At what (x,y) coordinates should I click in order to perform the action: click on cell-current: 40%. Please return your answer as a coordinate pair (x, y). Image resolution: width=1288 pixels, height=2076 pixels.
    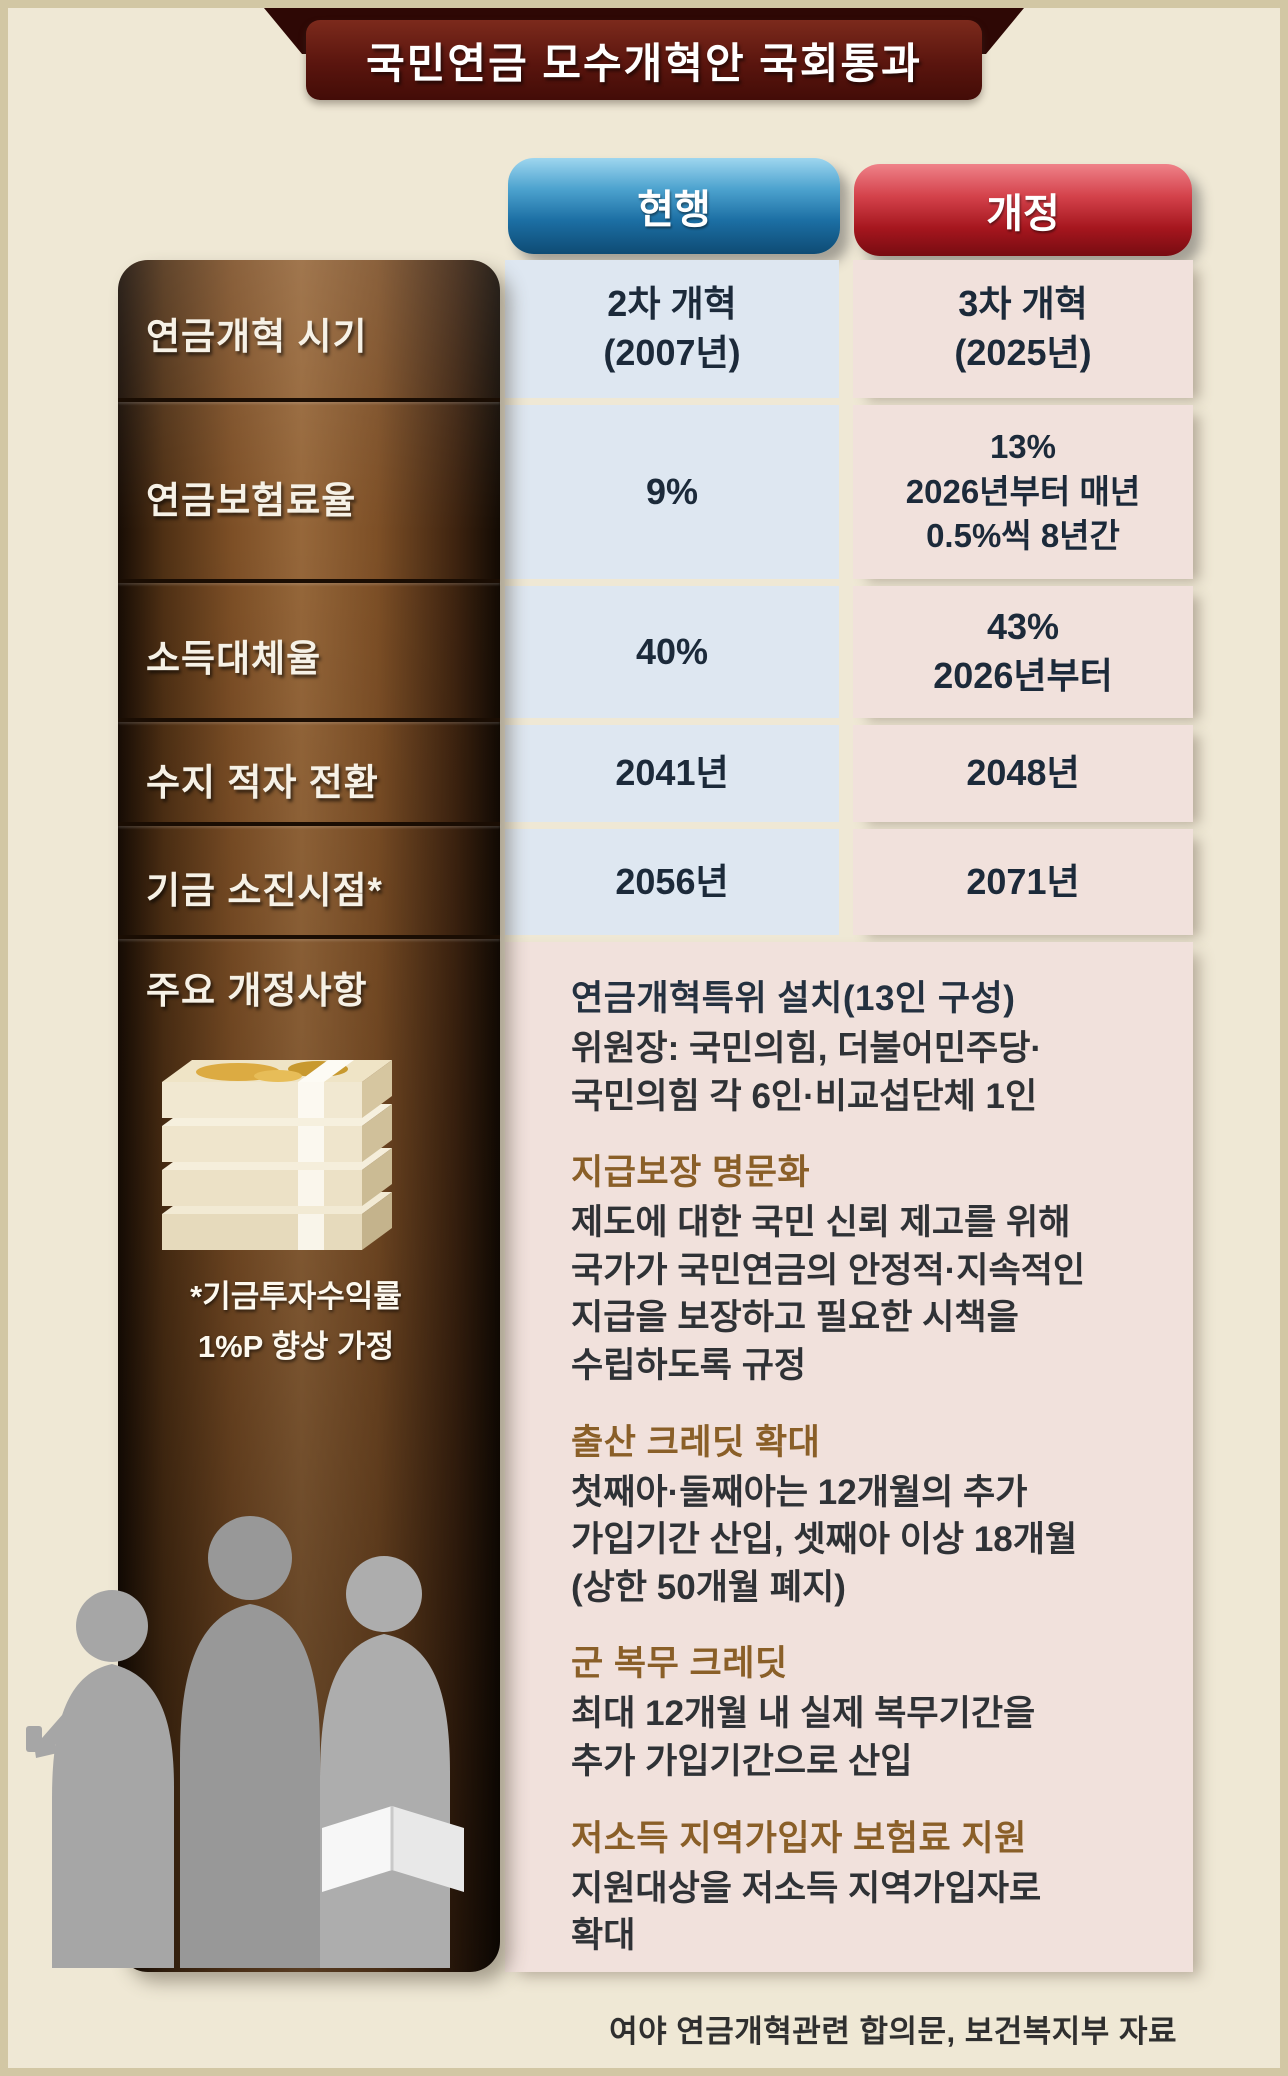
    Looking at the image, I should click on (672, 652).